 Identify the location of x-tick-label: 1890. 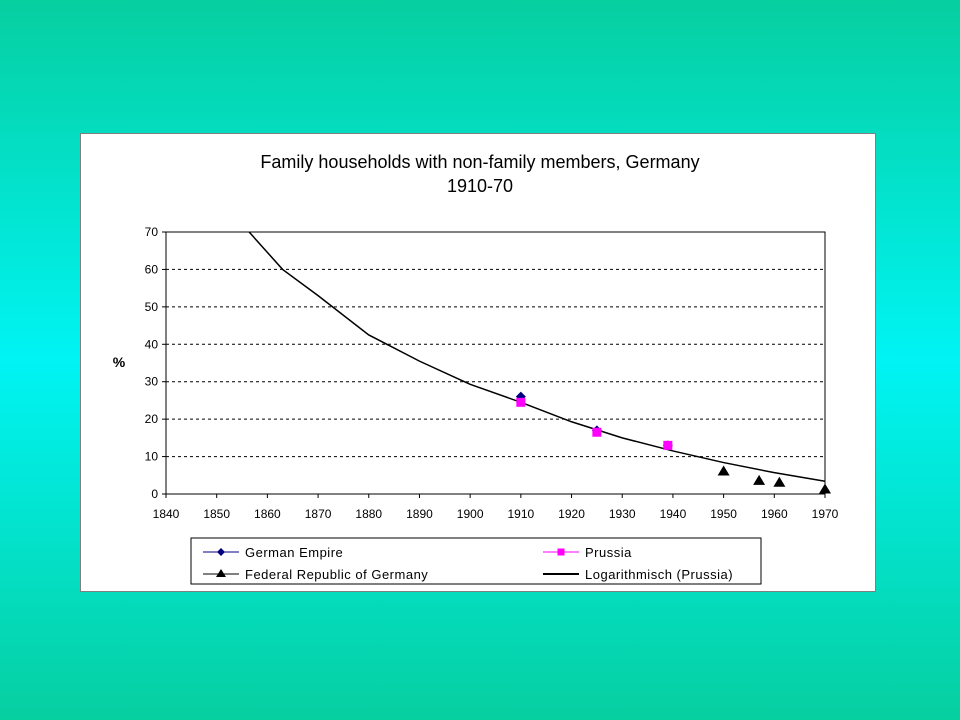
(419, 514).